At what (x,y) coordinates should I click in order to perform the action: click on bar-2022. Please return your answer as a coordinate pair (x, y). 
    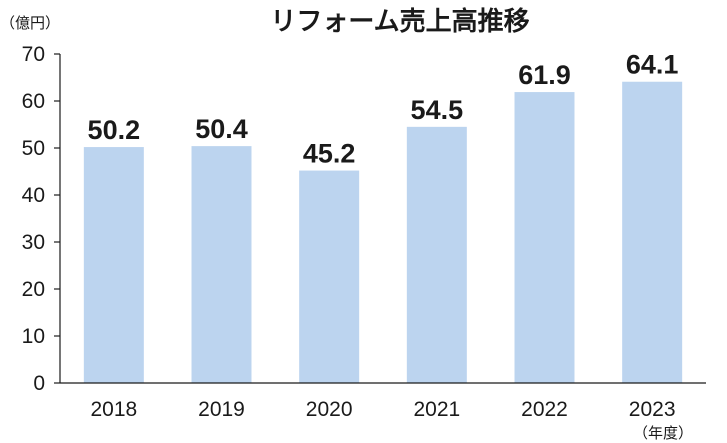
    Looking at the image, I should click on (544, 237).